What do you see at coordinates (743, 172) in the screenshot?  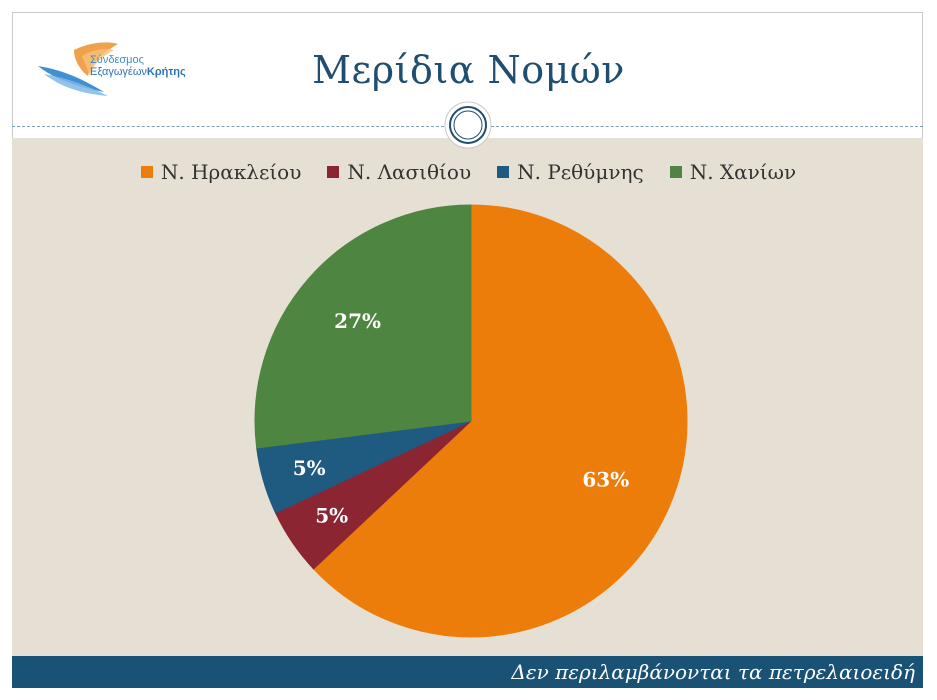 I see `legend-label: Ν. Χανίων` at bounding box center [743, 172].